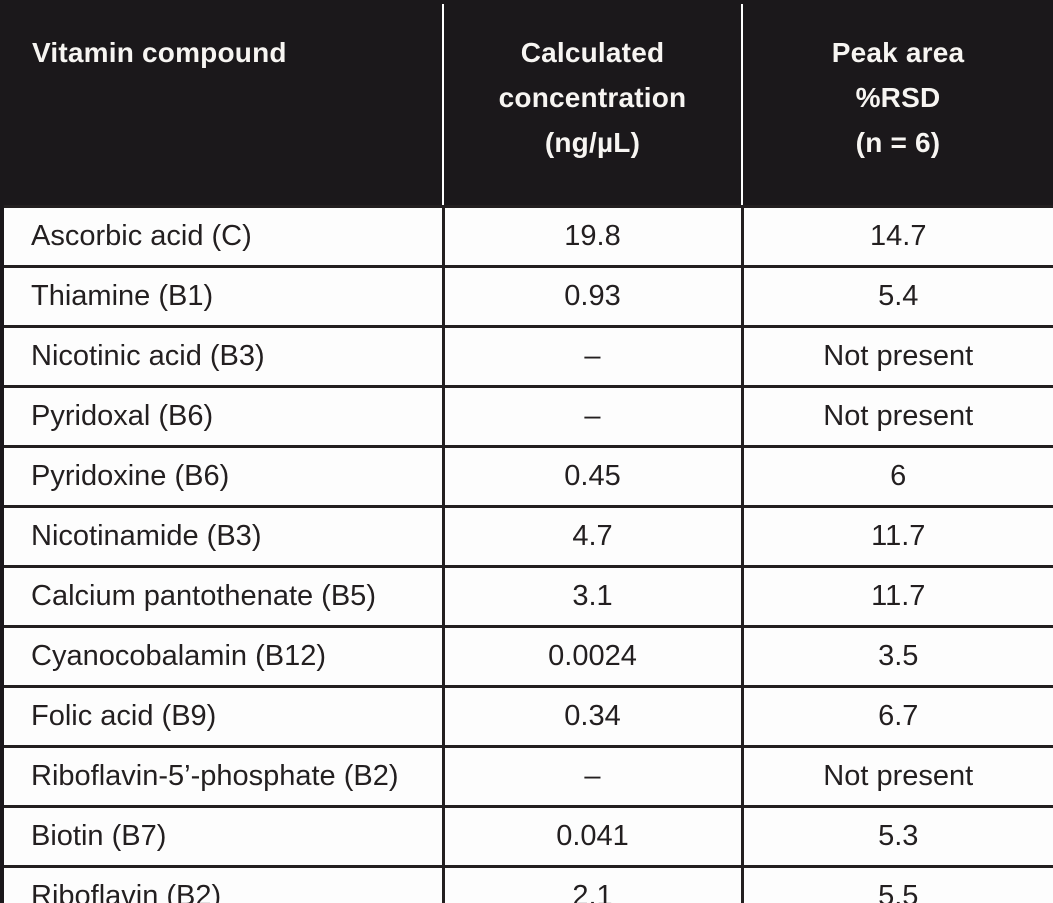  What do you see at coordinates (592, 536) in the screenshot?
I see `cell-concentration: 4.7` at bounding box center [592, 536].